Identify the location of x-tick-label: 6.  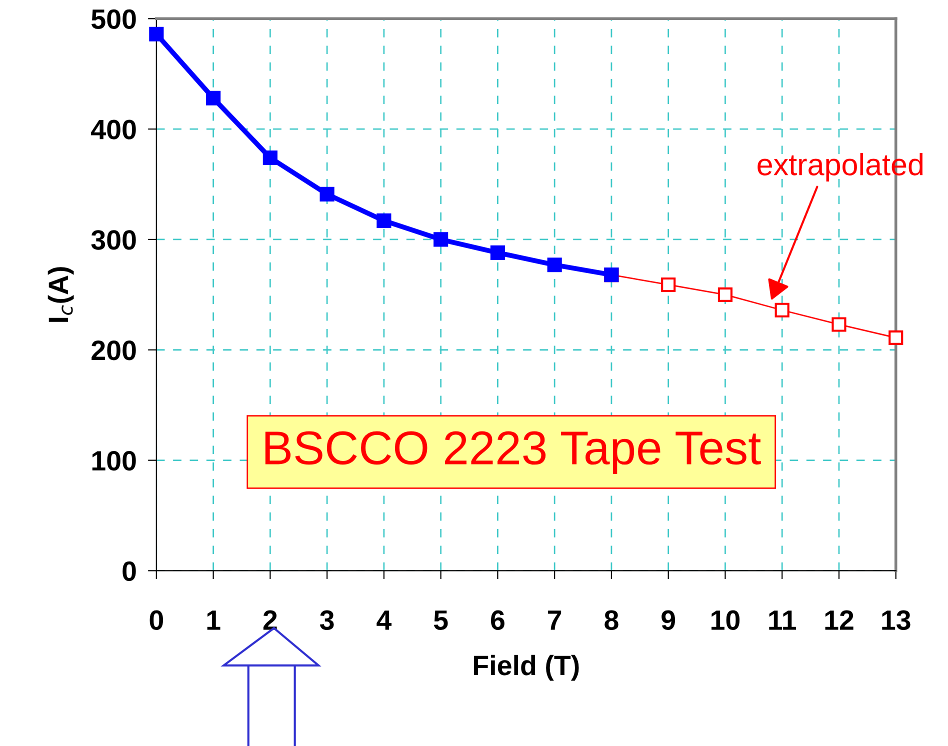
(497, 620).